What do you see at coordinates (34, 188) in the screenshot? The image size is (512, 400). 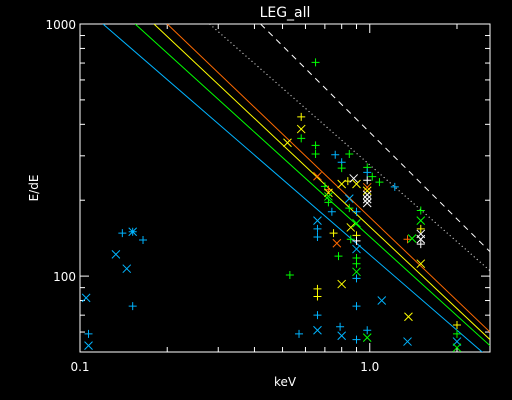 I see `y-axis-label: E/dE` at bounding box center [34, 188].